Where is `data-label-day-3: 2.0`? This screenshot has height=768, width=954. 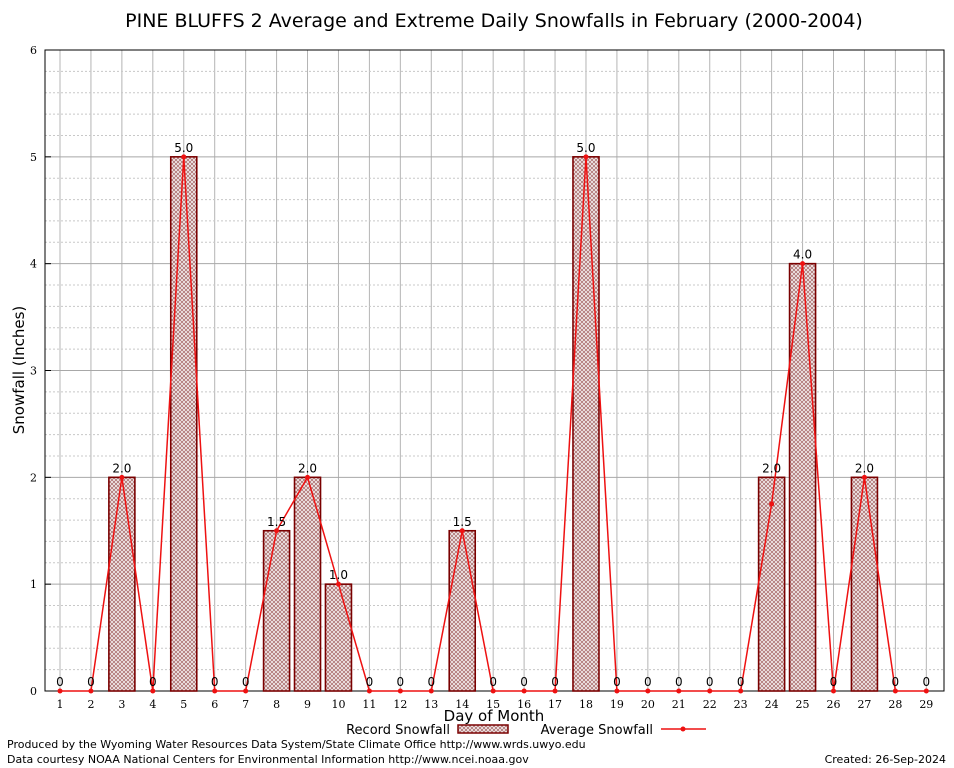
data-label-day-3: 2.0 is located at coordinates (121, 468).